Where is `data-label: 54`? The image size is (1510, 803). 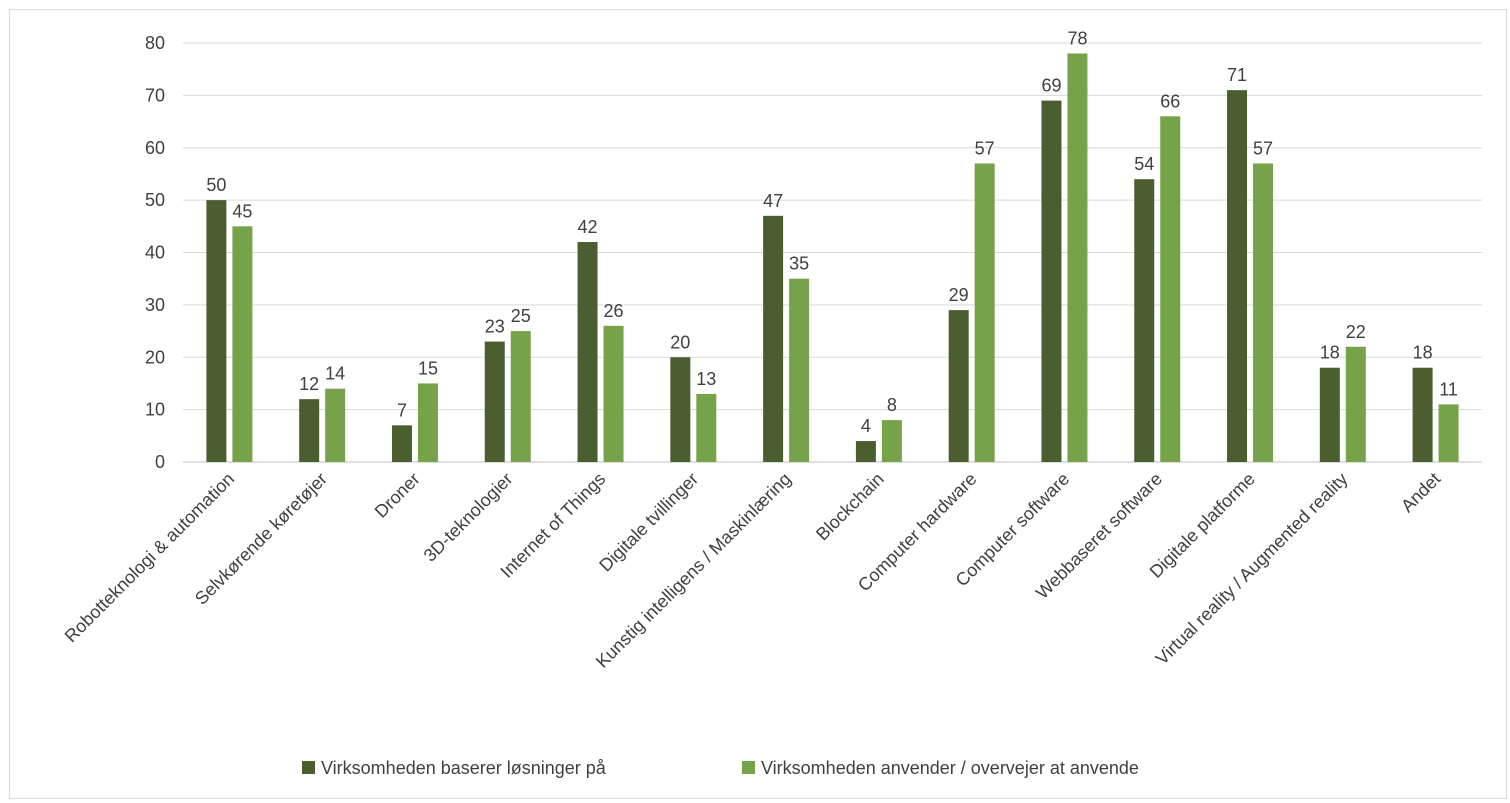
data-label: 54 is located at coordinates (1144, 164).